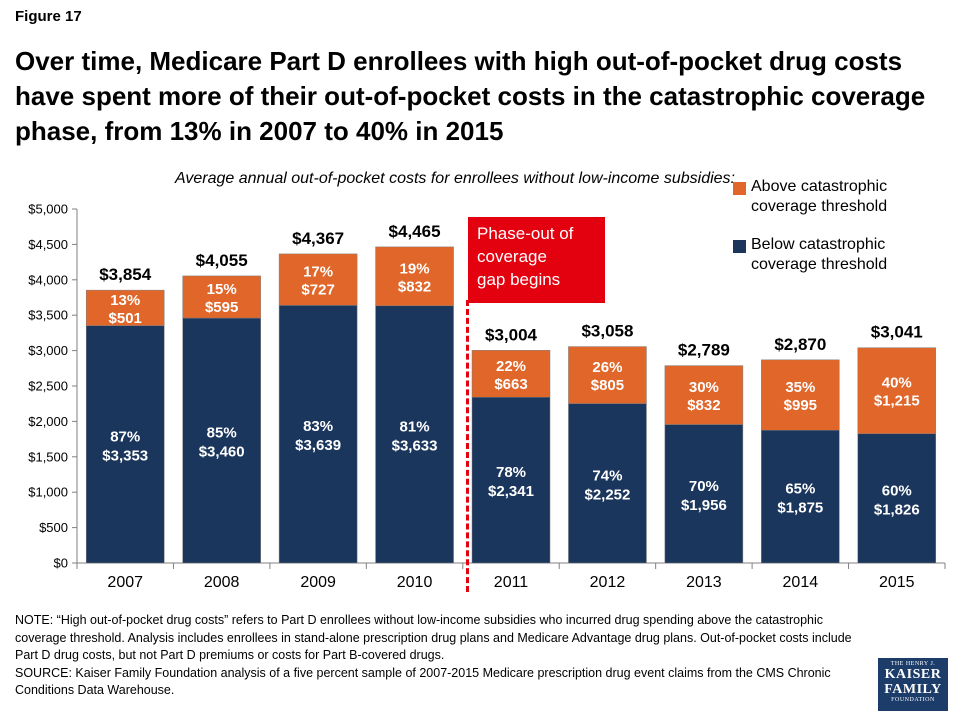  What do you see at coordinates (221, 307) in the screenshot?
I see `data-label-above-value: $595` at bounding box center [221, 307].